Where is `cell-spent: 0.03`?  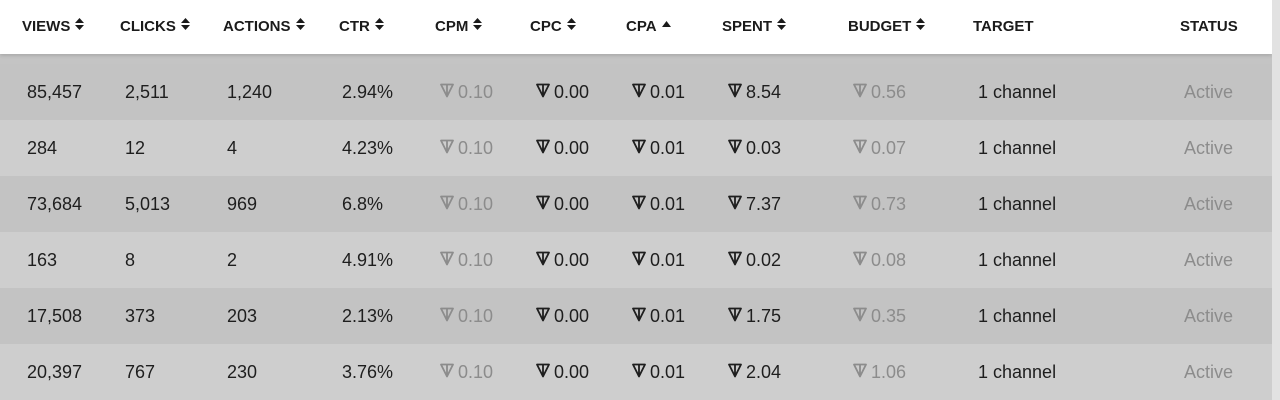
cell-spent: 0.03 is located at coordinates (754, 148).